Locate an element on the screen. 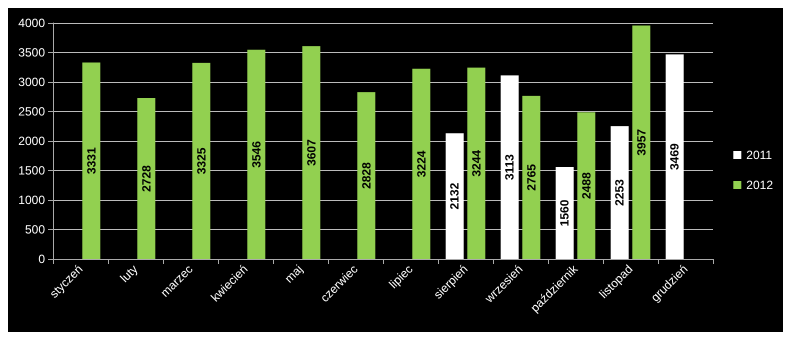 The width and height of the screenshot is (791, 340). data-label: 3224 is located at coordinates (421, 164).